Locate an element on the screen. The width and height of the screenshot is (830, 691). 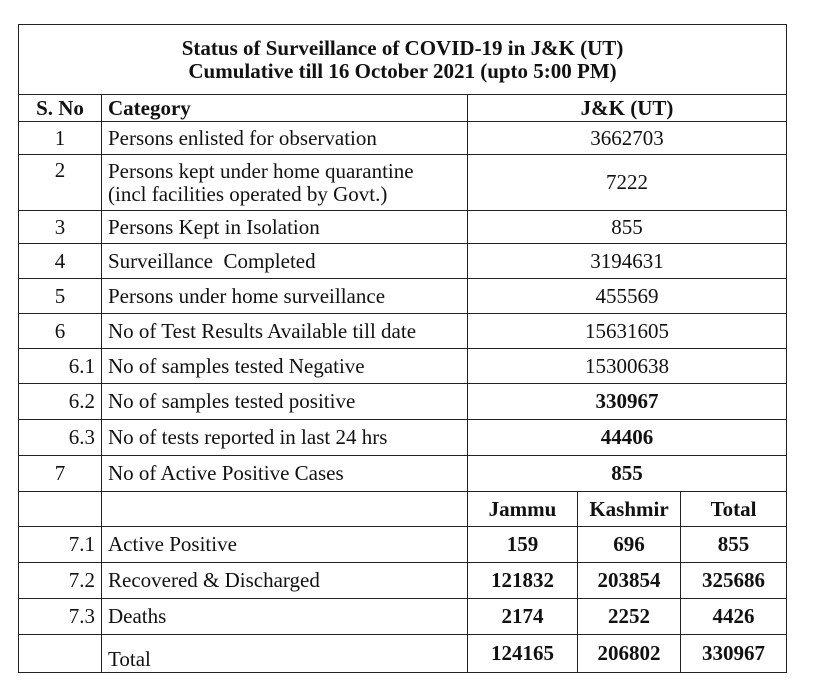
row-category: No of samples tested positive is located at coordinates (284, 401).